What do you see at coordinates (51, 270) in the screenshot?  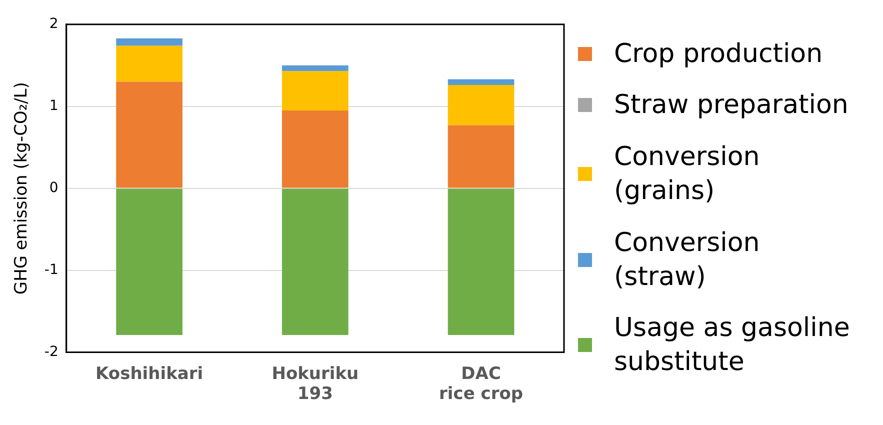 I see `y-tick-label: -1` at bounding box center [51, 270].